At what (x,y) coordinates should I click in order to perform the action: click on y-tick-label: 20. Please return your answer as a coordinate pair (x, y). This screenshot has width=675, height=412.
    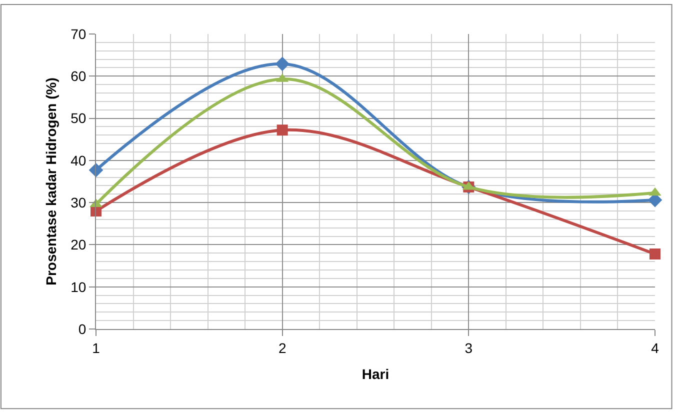
    Looking at the image, I should click on (78, 244).